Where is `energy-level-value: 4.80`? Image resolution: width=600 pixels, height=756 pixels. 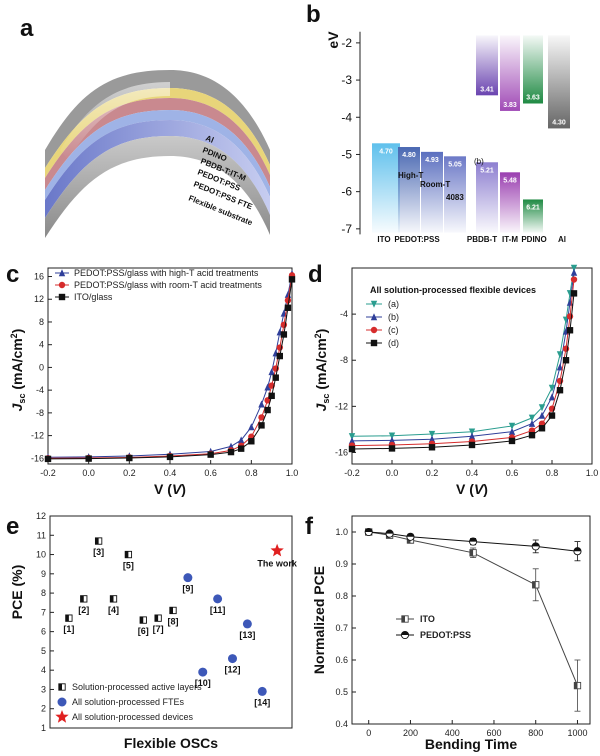
energy-level-value: 4.80 is located at coordinates (409, 155).